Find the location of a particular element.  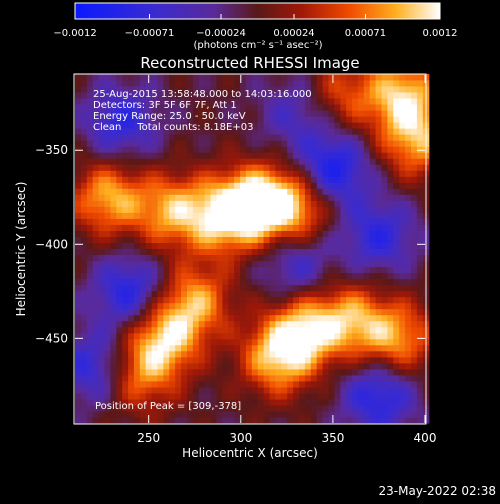

y-tick-label: −450 is located at coordinates (51, 338).